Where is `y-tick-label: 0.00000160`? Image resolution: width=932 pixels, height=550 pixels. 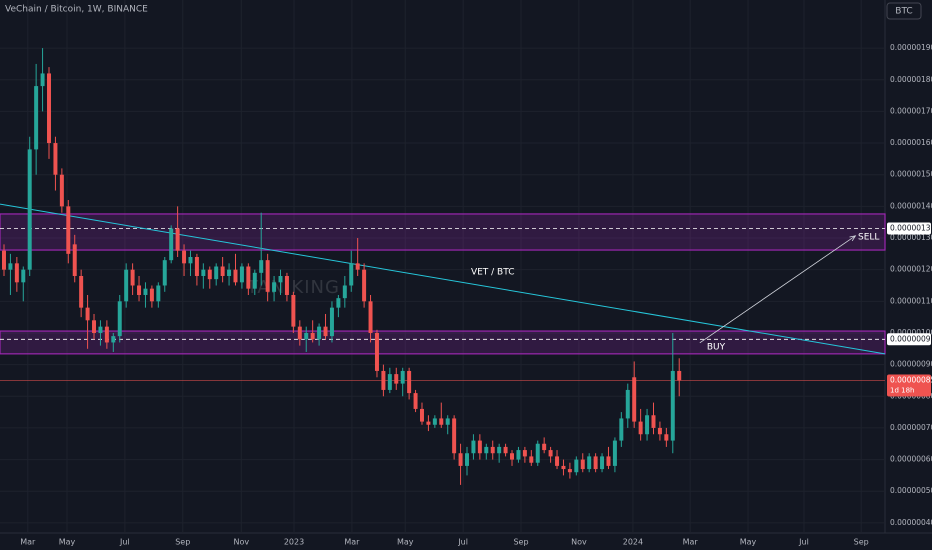
y-tick-label: 0.00000160 is located at coordinates (911, 142).